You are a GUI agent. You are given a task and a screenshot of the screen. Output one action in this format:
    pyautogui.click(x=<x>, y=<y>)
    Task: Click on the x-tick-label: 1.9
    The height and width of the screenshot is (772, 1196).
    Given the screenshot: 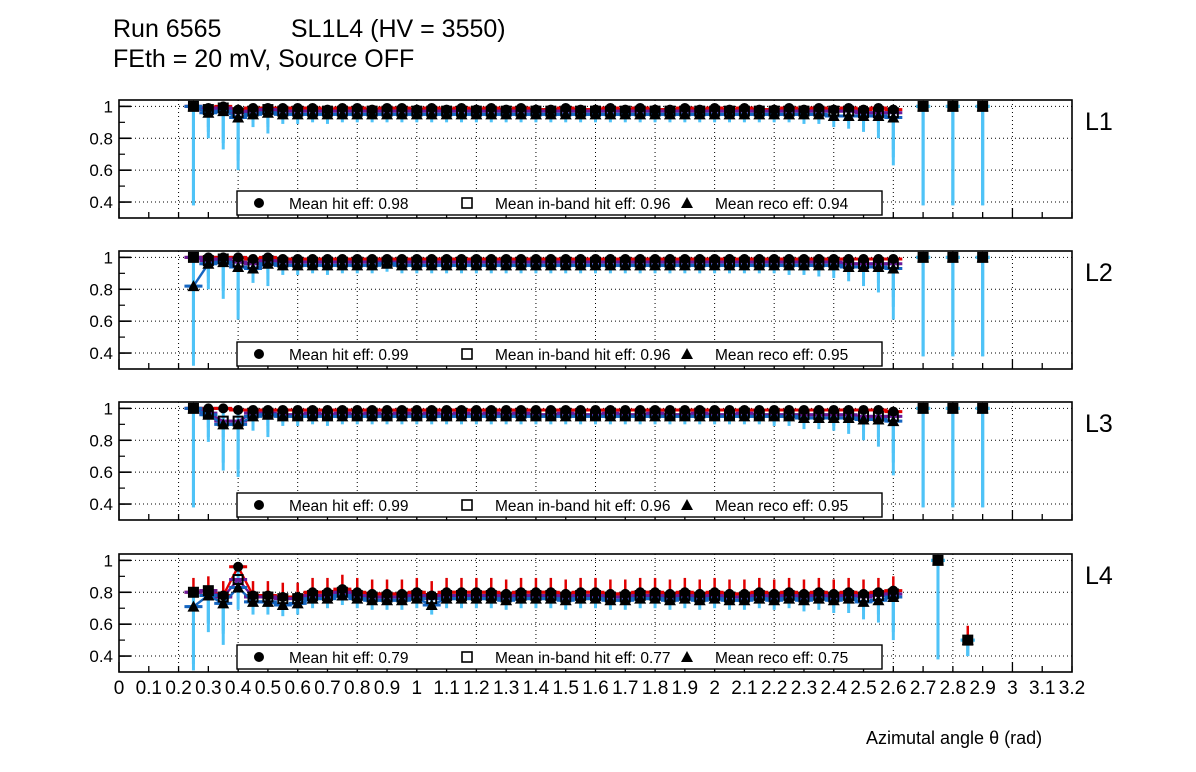 What is the action you would take?
    pyautogui.click(x=685, y=688)
    